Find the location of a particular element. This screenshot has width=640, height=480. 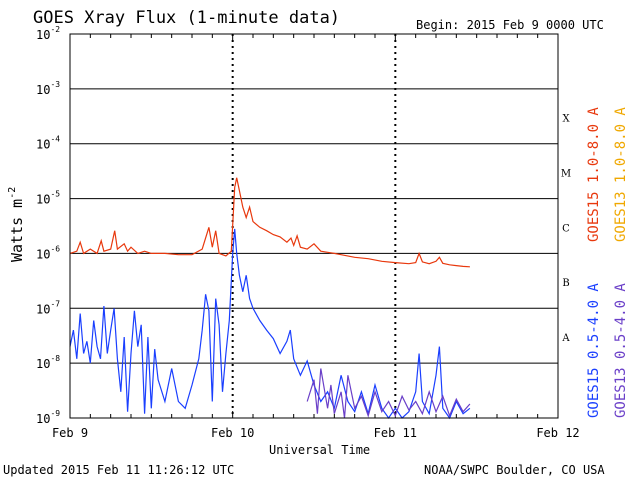

flare-class-labels: X M C B A is located at coordinates (566, 229).